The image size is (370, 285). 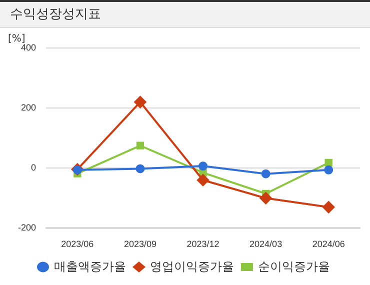 I want to click on legend-label: 영업이익증가율, so click(x=192, y=266).